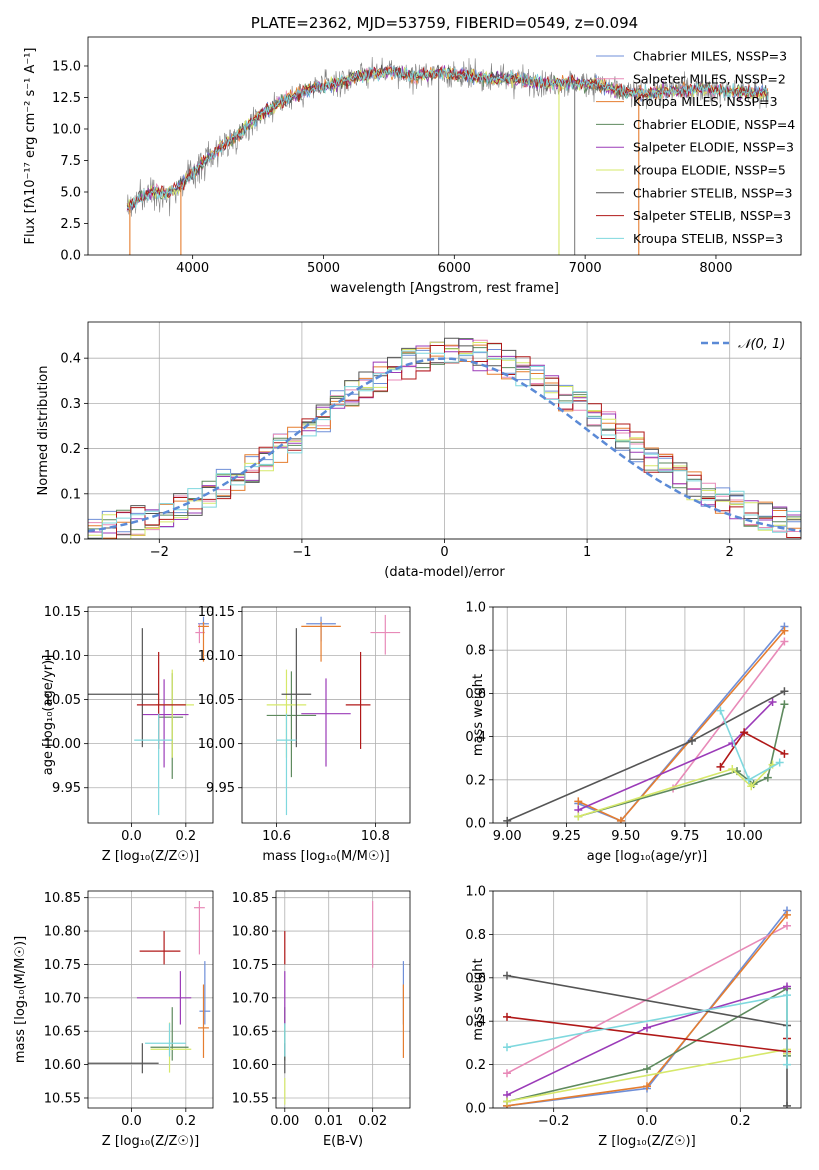 The image size is (819, 1170). What do you see at coordinates (712, 215) in the screenshot?
I see `legend-label: Salpeter STELIB, NSSP=3` at bounding box center [712, 215].